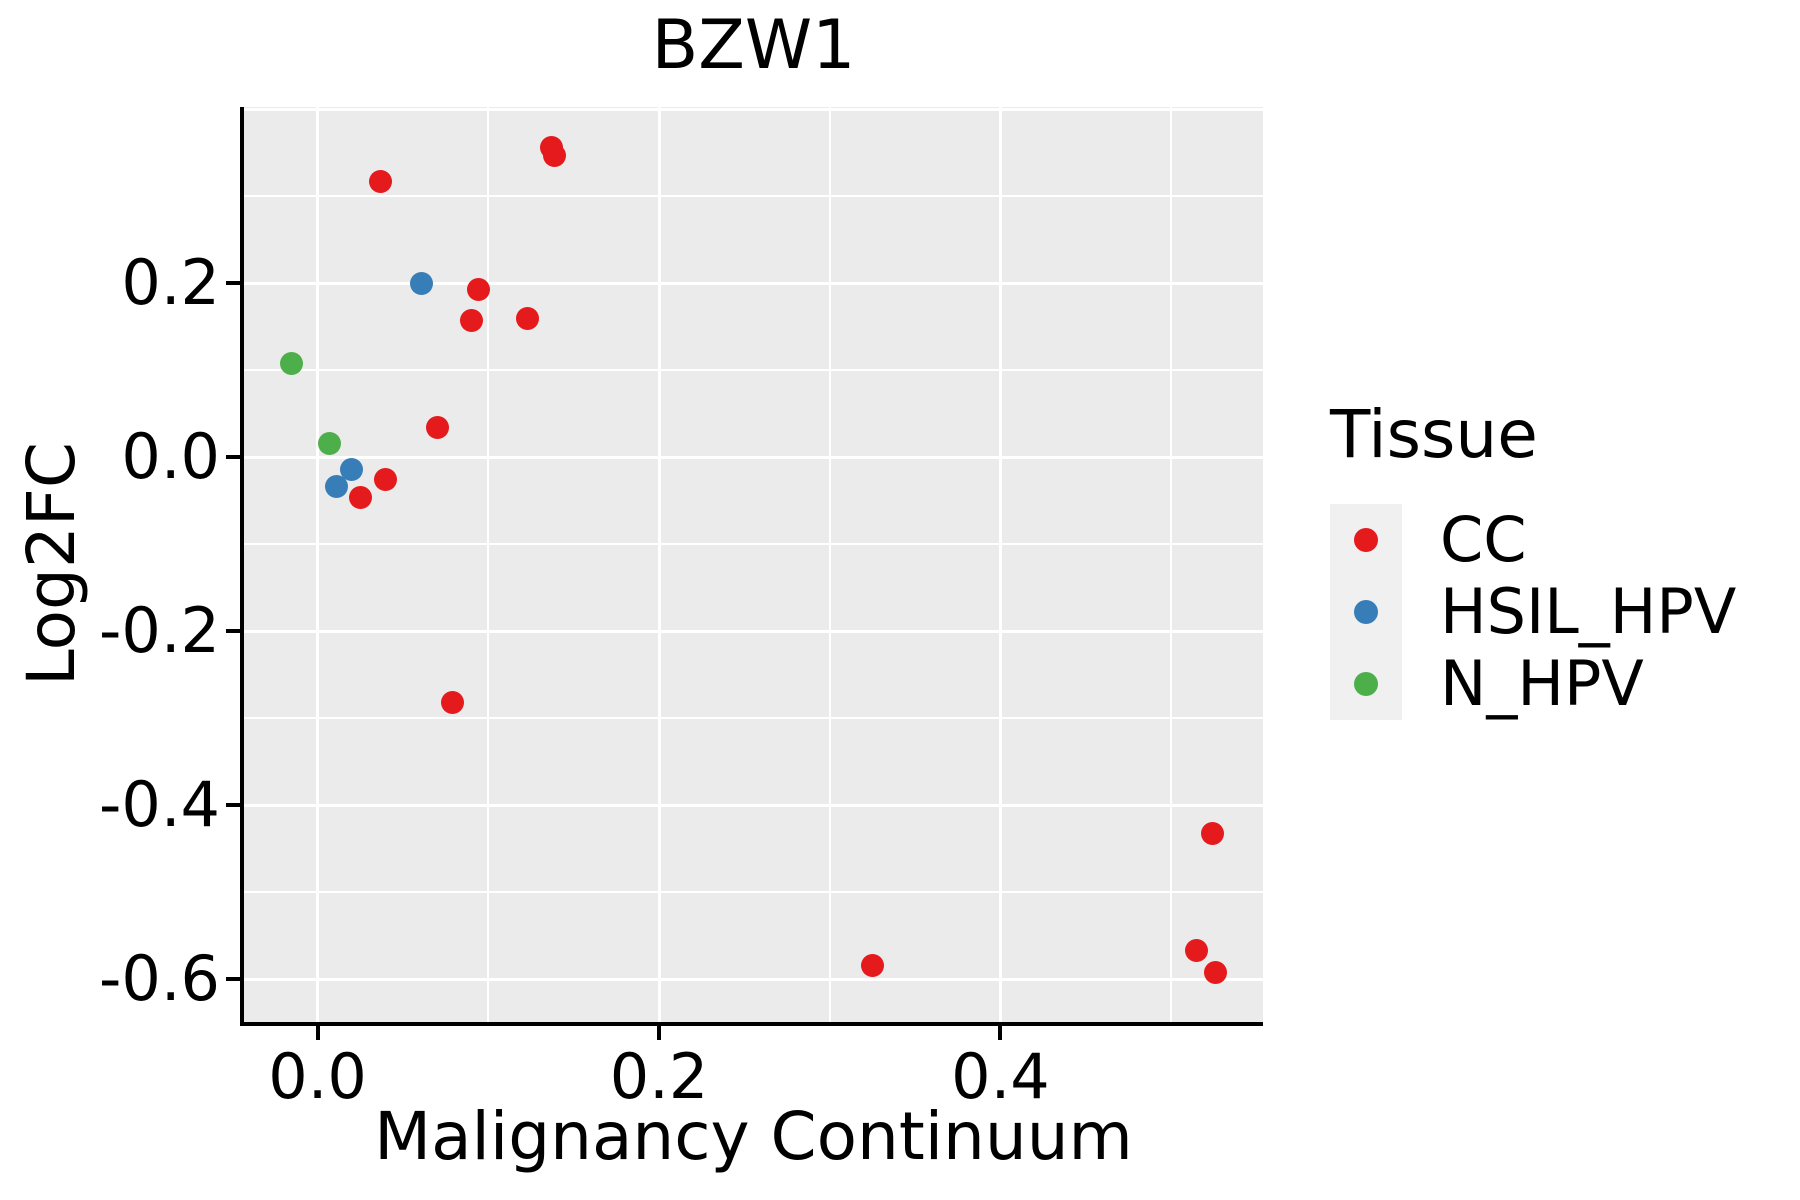 The width and height of the screenshot is (1800, 1200). Describe the element at coordinates (170, 456) in the screenshot. I see `y-tick-label: 0.0` at that location.